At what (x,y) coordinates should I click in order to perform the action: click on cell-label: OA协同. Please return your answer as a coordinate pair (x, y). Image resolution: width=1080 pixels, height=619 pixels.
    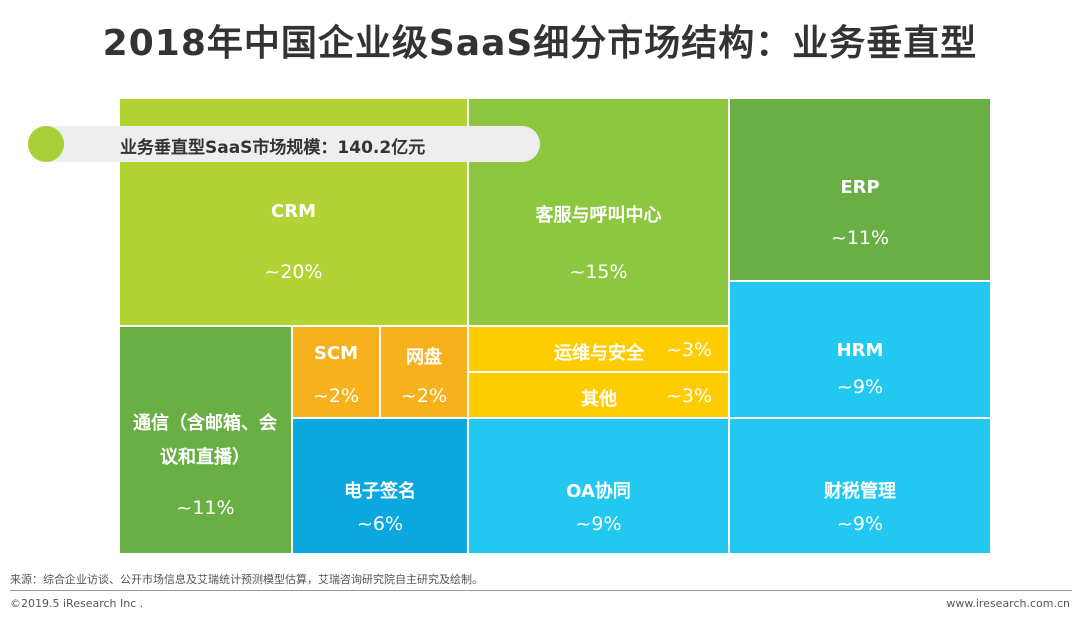
    Looking at the image, I should click on (598, 491).